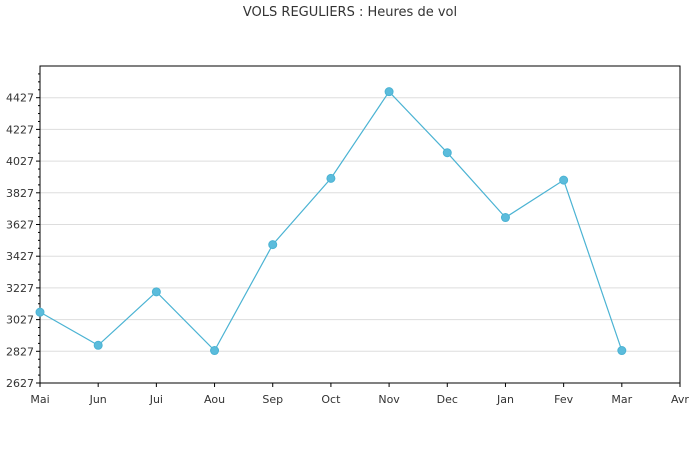  I want to click on x-tick-label: Fev, so click(563, 399).